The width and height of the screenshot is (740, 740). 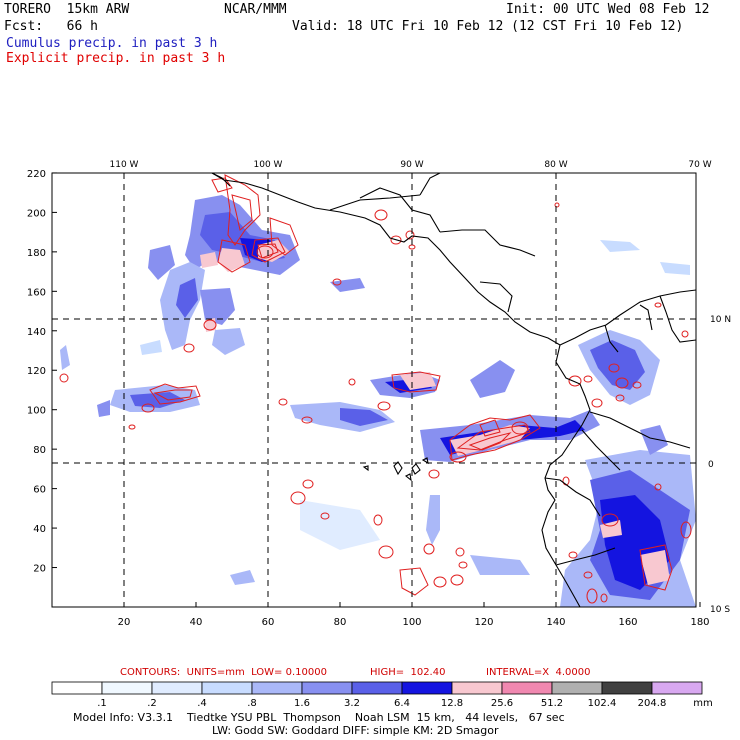 I want to click on y-tick-label: 60, so click(x=39, y=490).